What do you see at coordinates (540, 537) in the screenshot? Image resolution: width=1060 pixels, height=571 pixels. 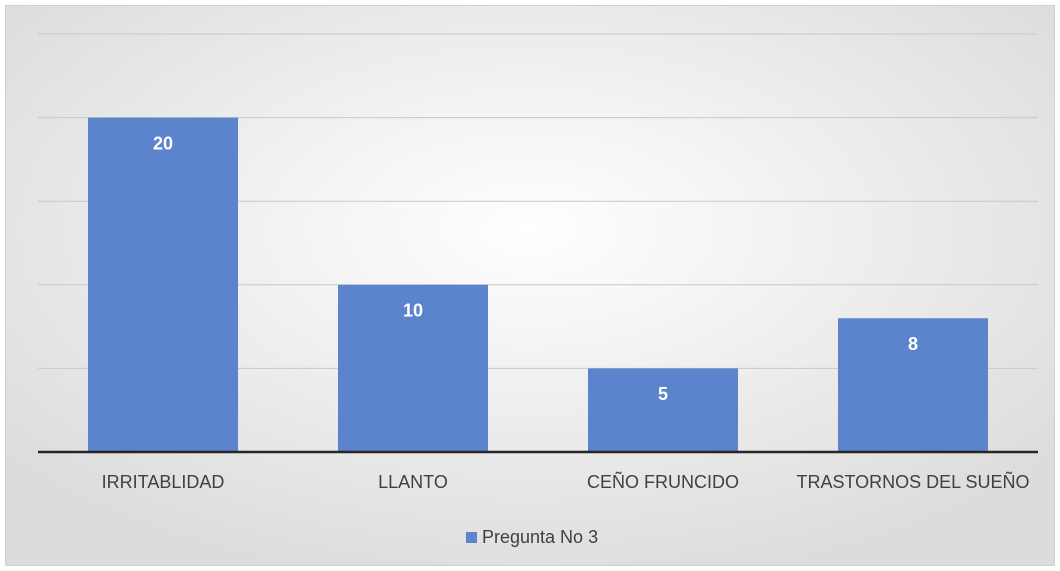 I see `legend-label: Pregunta No 3` at bounding box center [540, 537].